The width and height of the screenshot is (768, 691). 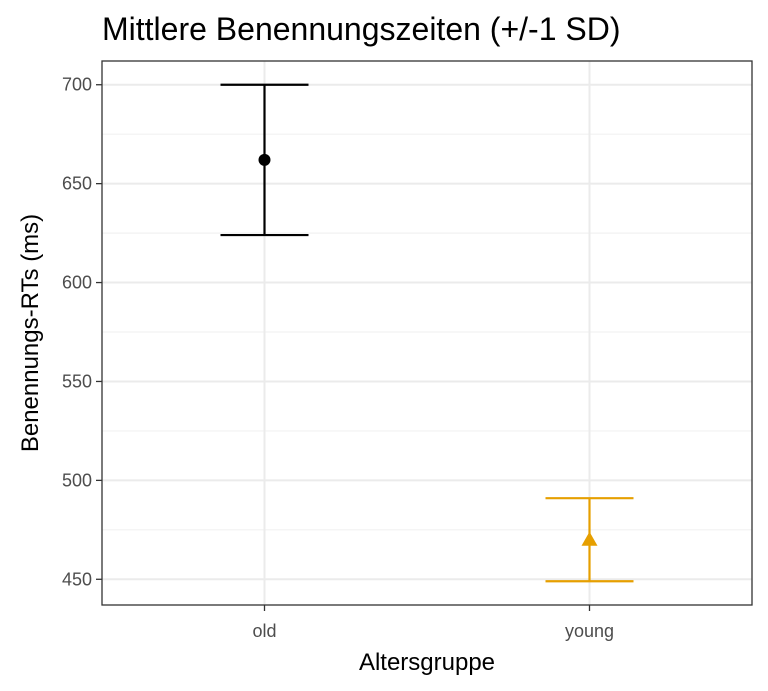 What do you see at coordinates (361, 29) in the screenshot?
I see `chart-title: Mittlere Benennungszeiten (+/-1 SD)` at bounding box center [361, 29].